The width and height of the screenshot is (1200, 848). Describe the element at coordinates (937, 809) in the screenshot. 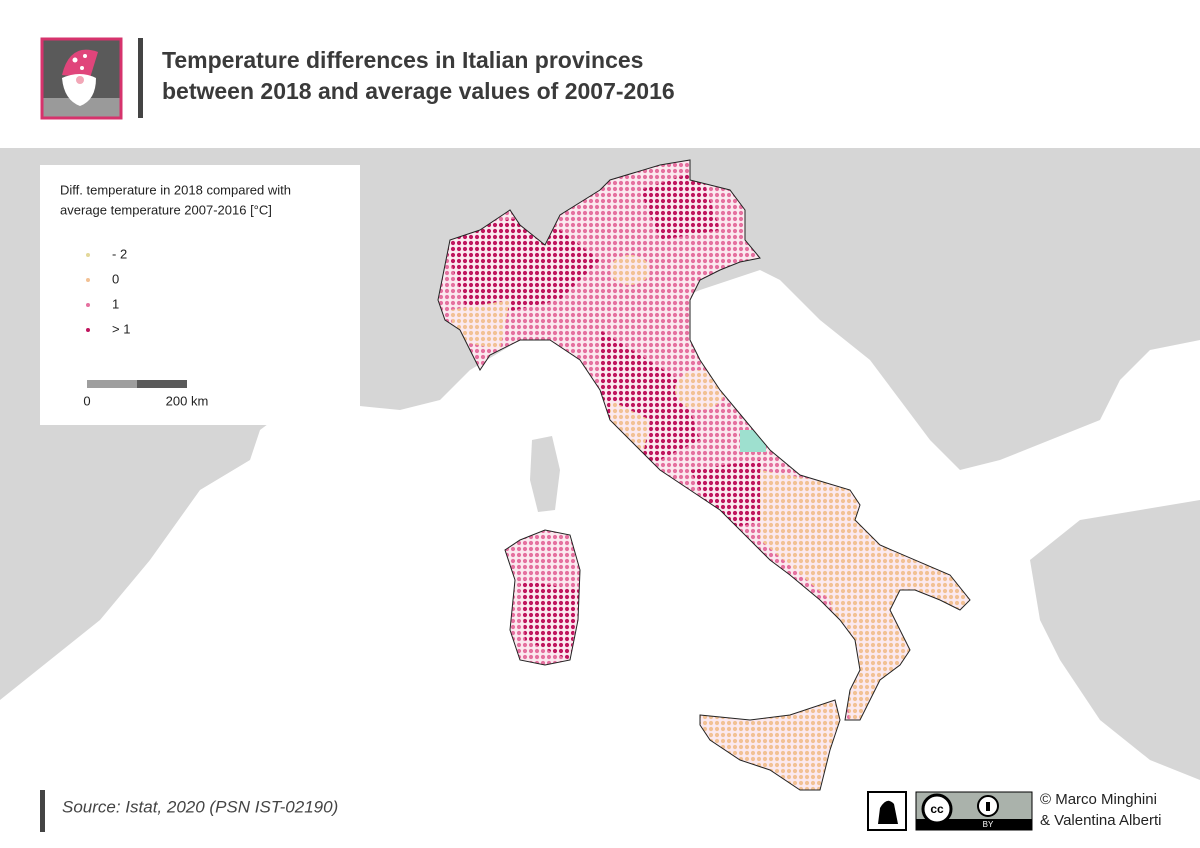

I see `svg-text: cc` at that location.